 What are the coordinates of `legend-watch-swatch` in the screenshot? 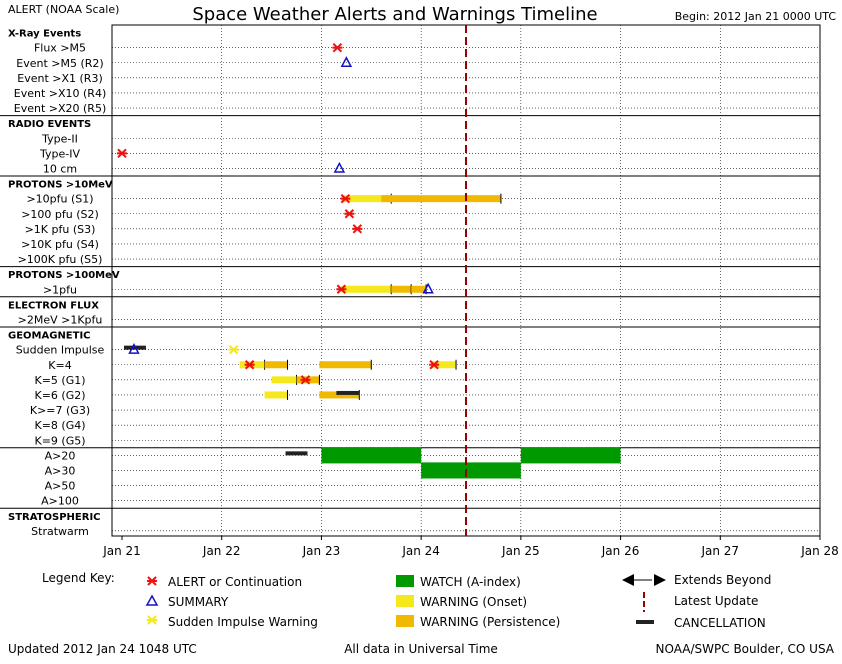 It's located at (405, 581).